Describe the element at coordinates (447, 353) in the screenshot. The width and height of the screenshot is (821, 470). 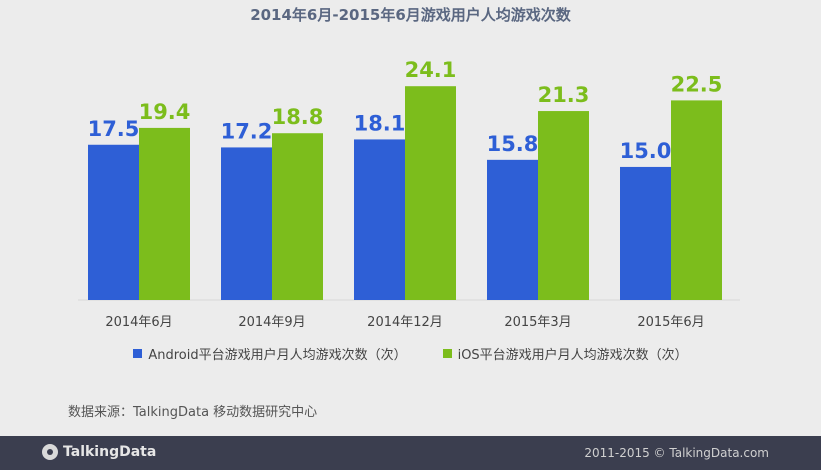
I see `legend-swatch-ios` at that location.